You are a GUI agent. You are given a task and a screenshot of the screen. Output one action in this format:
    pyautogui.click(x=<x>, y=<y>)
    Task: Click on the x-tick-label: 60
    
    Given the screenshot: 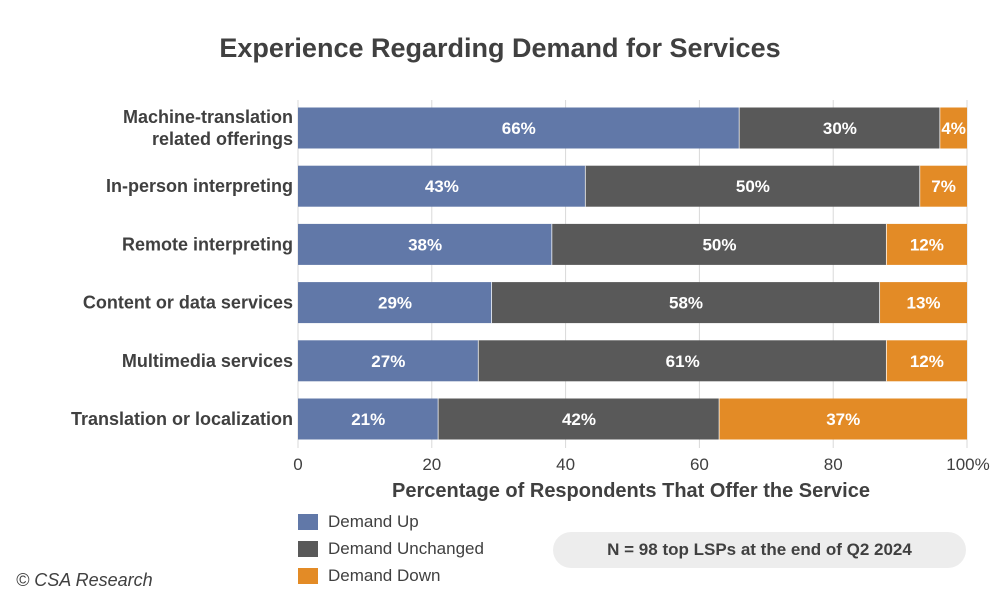 What is the action you would take?
    pyautogui.click(x=699, y=464)
    